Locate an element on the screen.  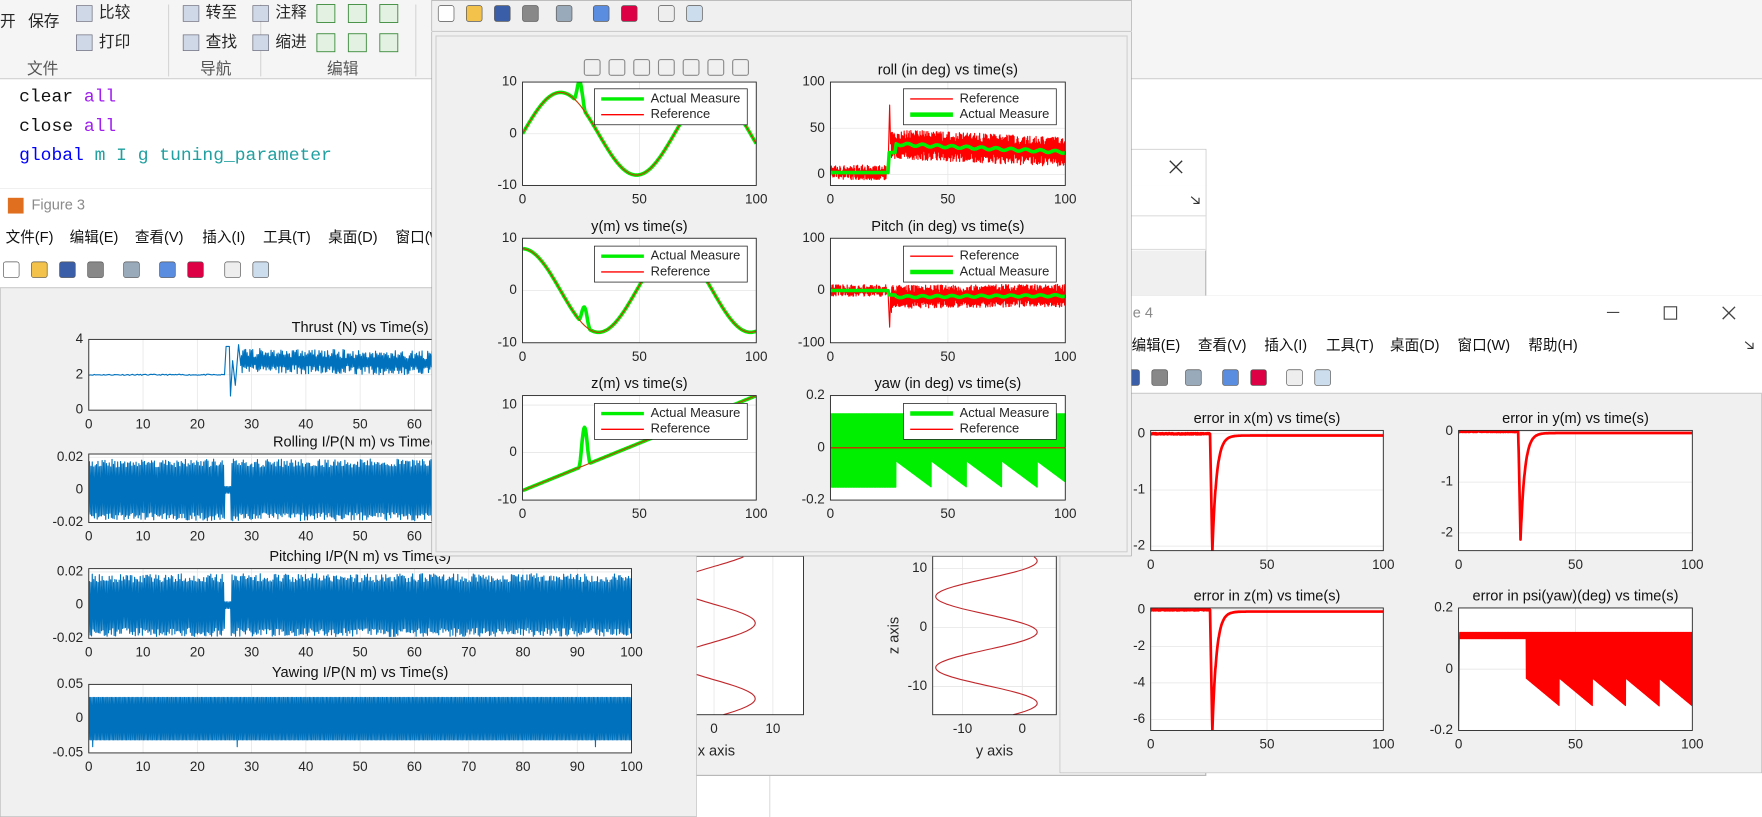
x-tick-label: 40 is located at coordinates (305, 651).